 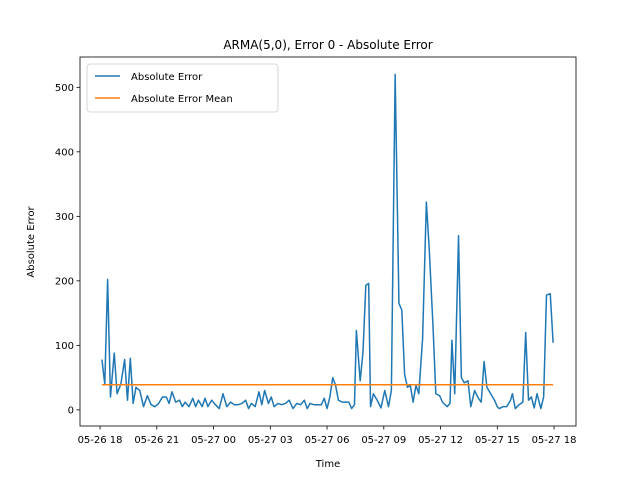 What do you see at coordinates (64, 152) in the screenshot?
I see `y-tick-label: 400` at bounding box center [64, 152].